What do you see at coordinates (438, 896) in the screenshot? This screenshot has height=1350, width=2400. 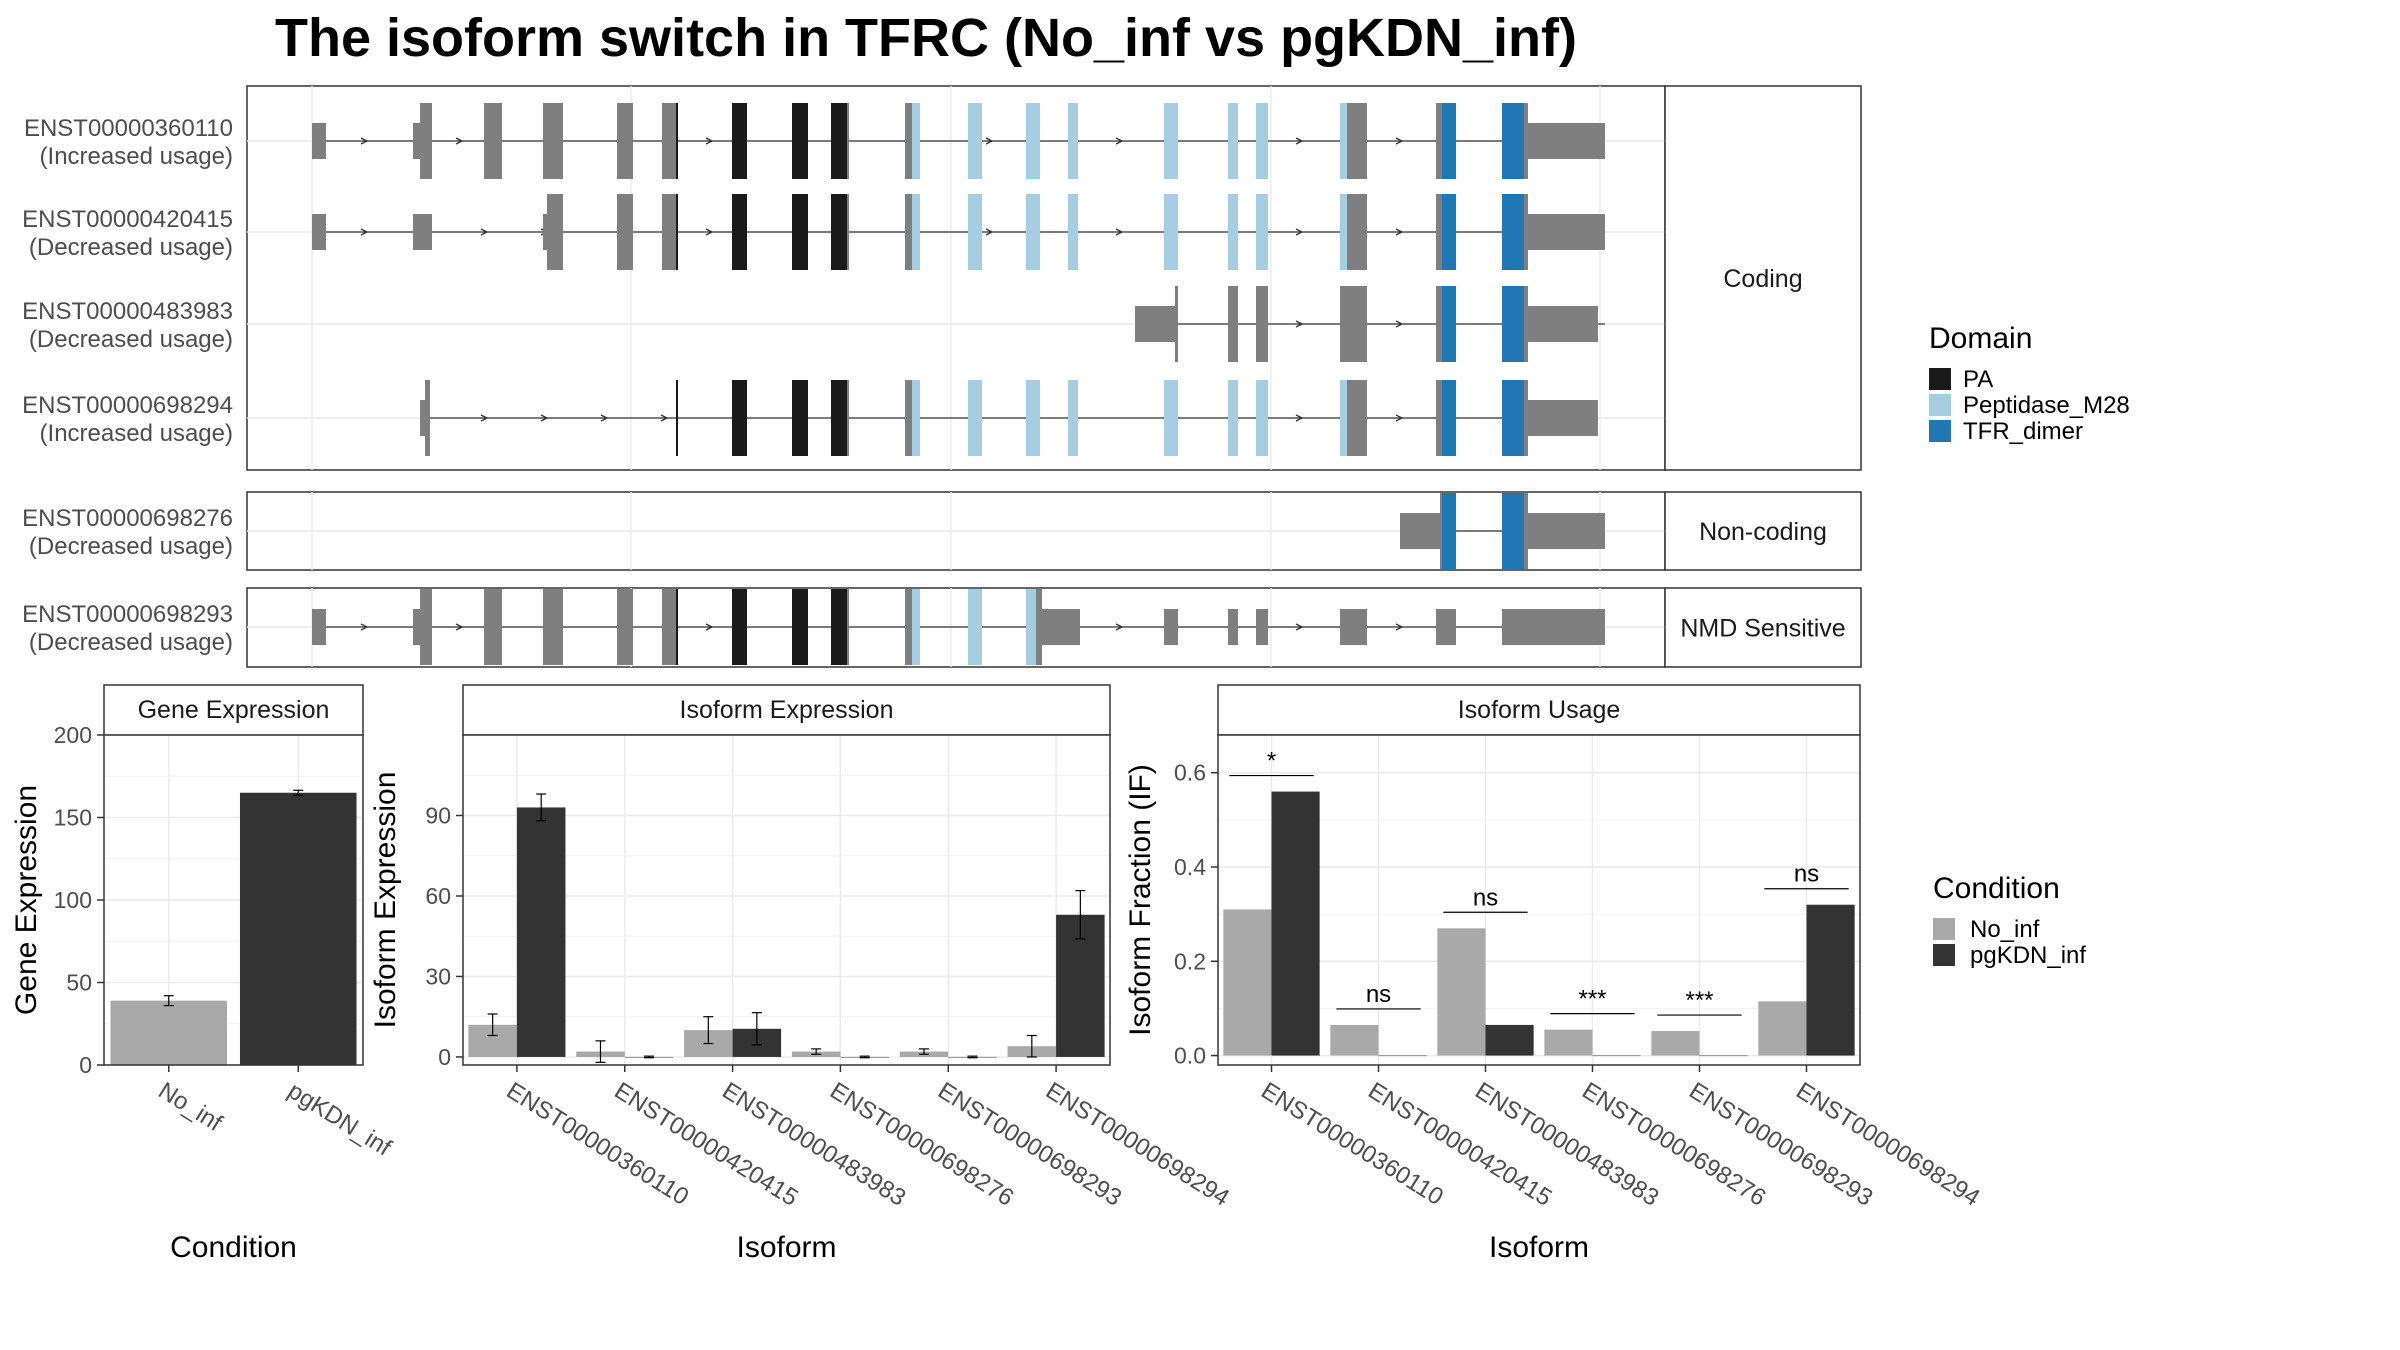 I see `y-tick-label: 60` at bounding box center [438, 896].